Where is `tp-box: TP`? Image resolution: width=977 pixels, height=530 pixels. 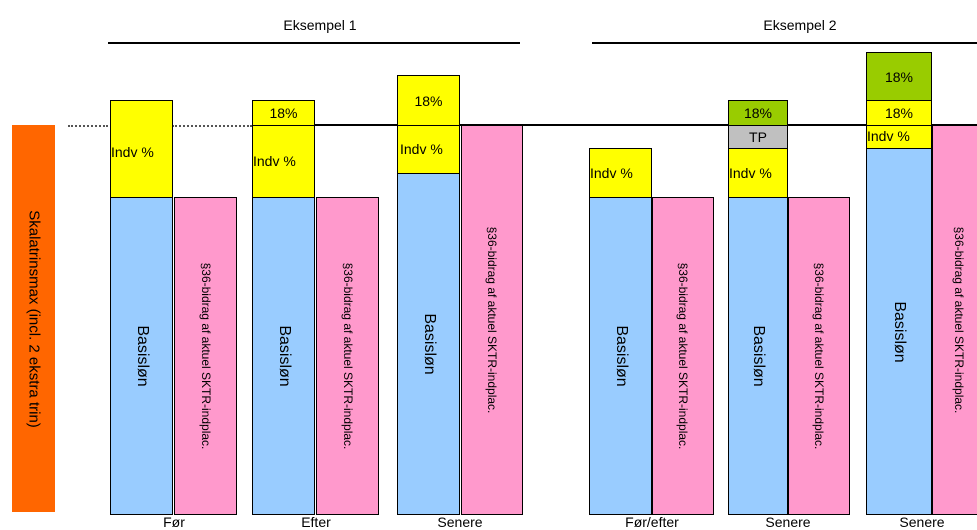 tp-box: TP is located at coordinates (758, 137).